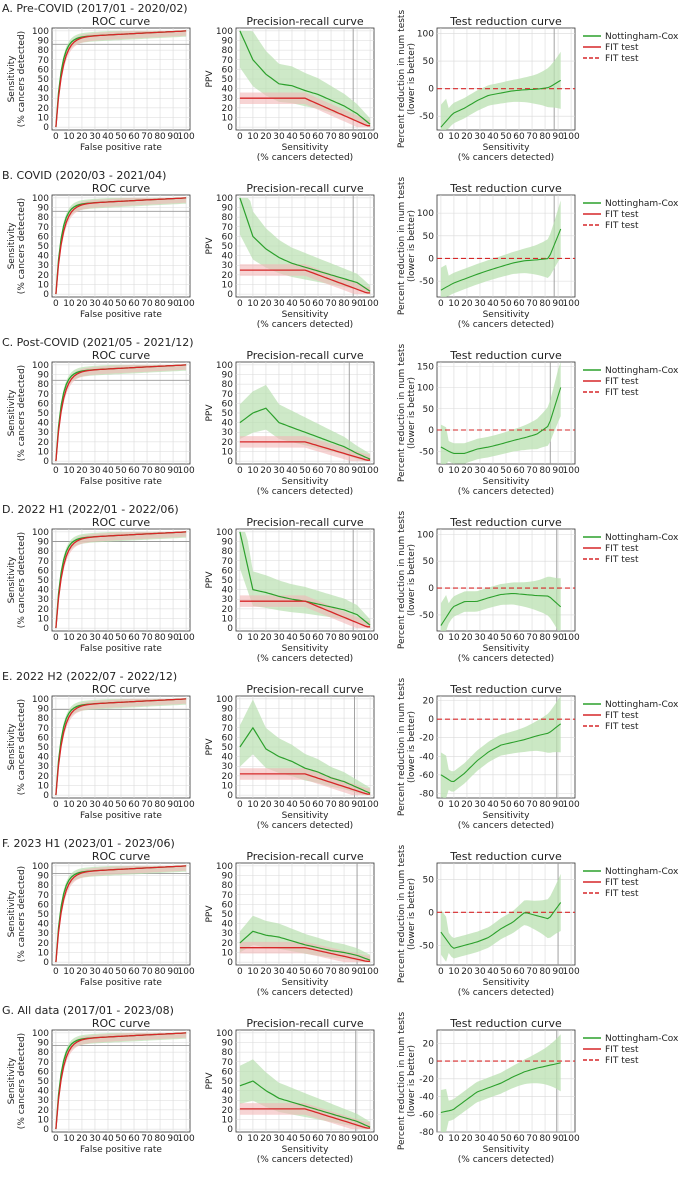 The image size is (685, 1201). I want to click on tr-xtick: 40, so click(493, 972).